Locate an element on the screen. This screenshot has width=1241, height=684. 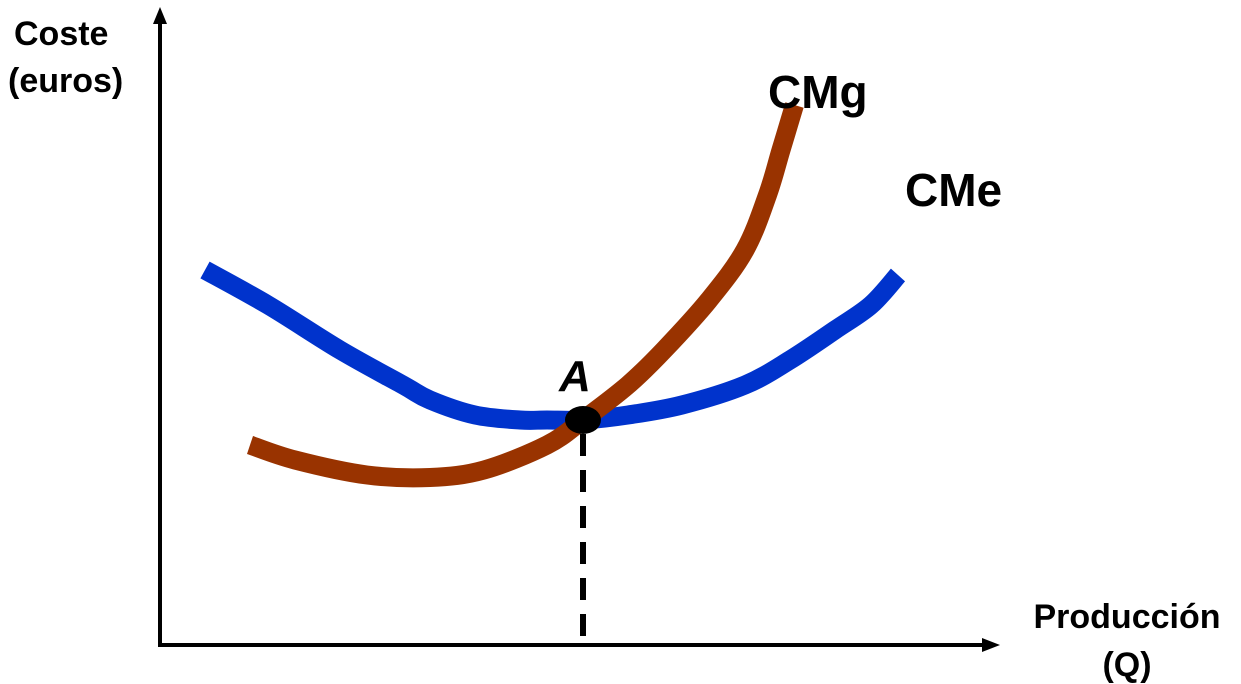
x-axis-arrowhead is located at coordinates (991, 645).